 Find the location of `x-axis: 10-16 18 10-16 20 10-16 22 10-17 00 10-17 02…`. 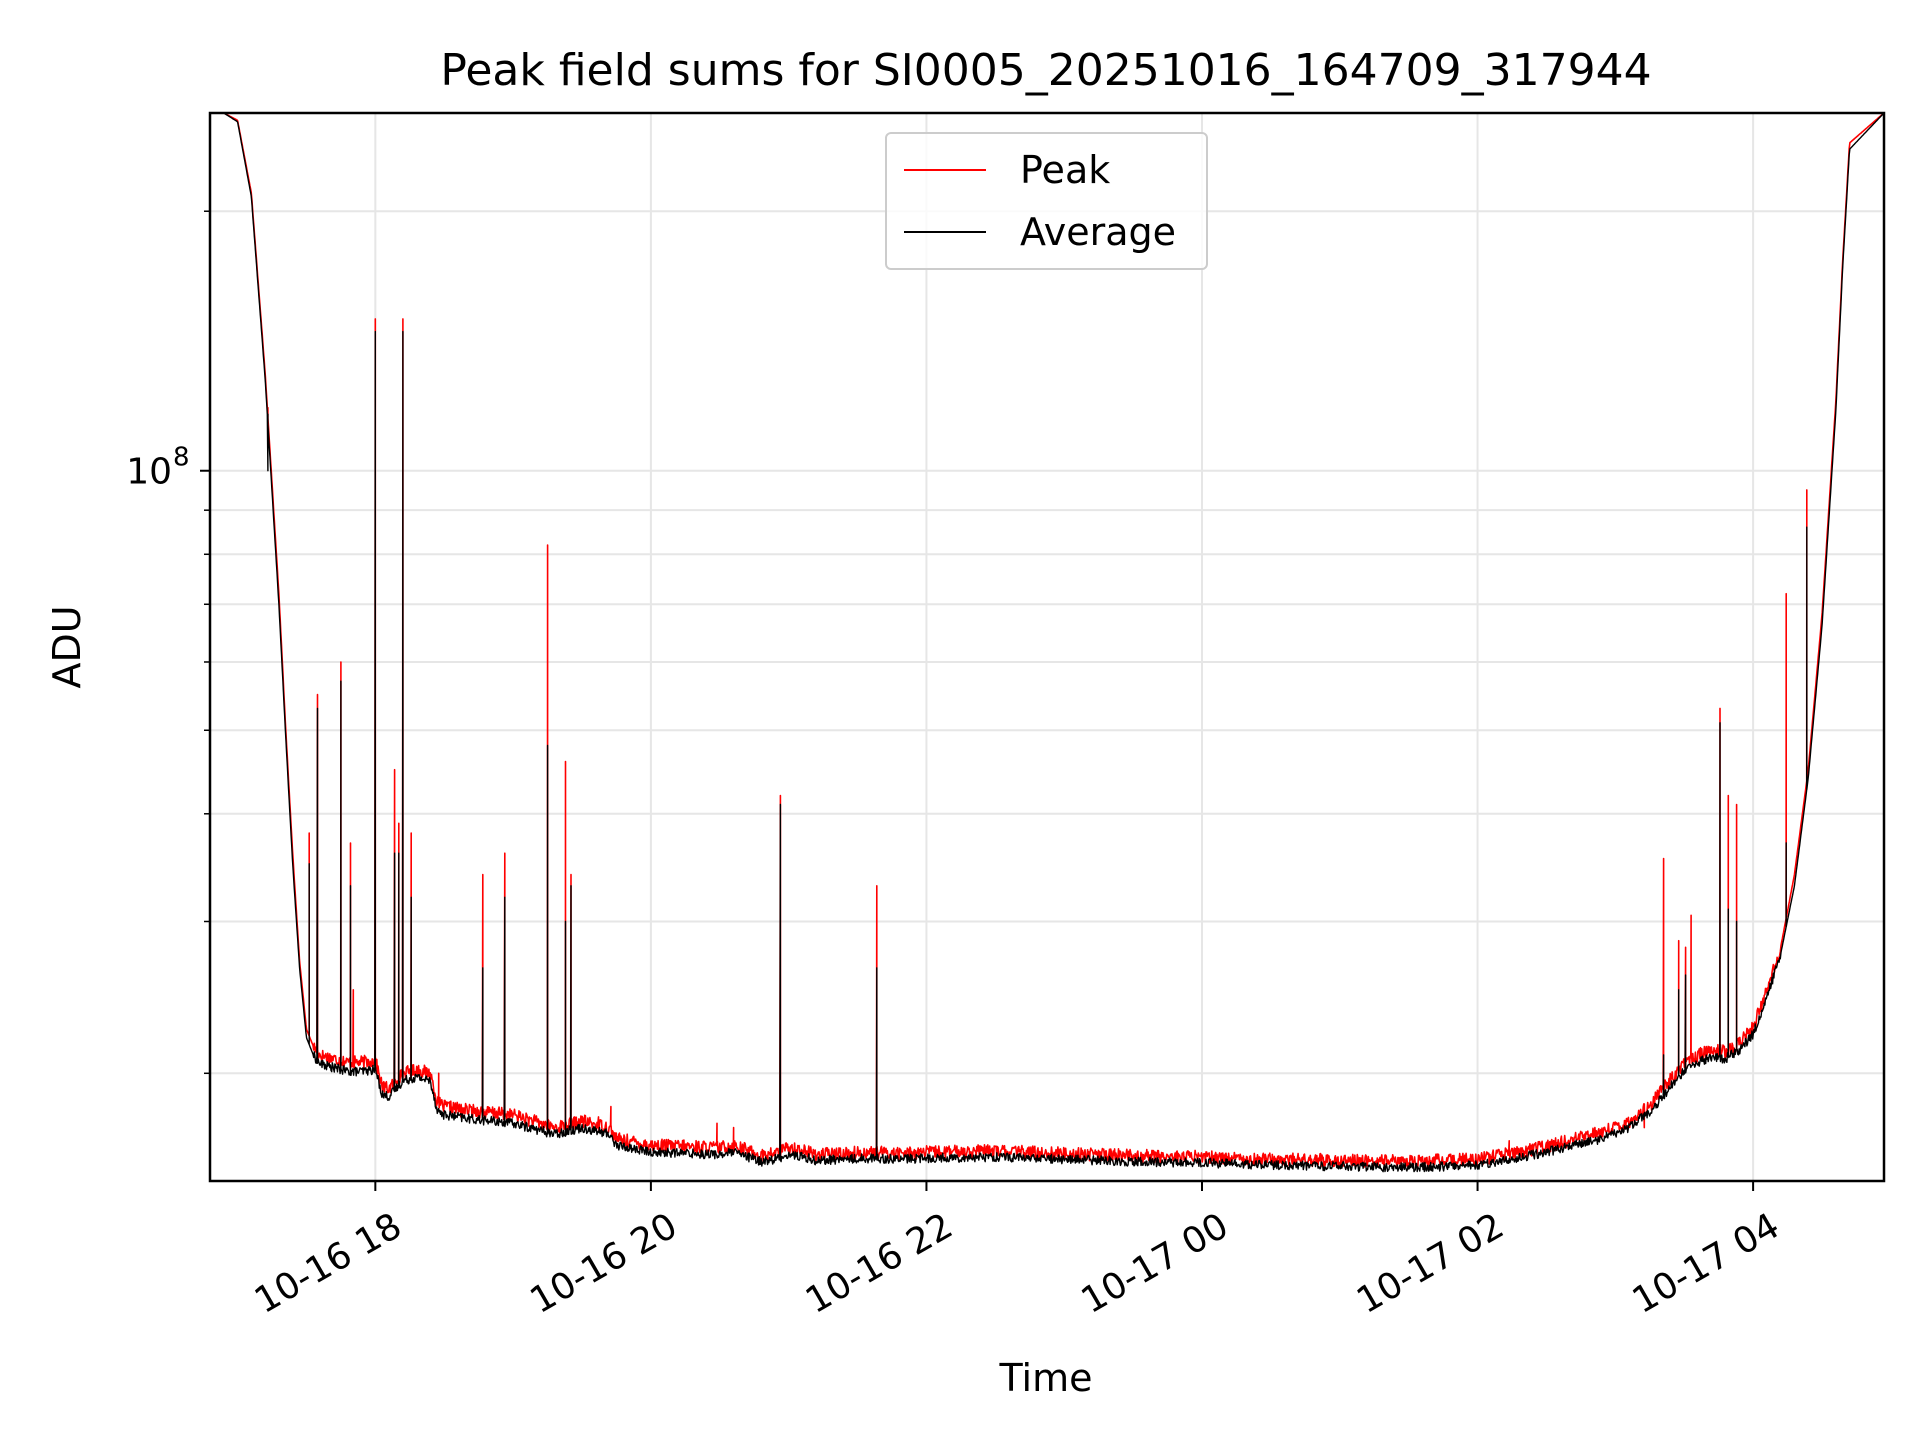

x-axis: 10-16 18 10-16 20 10-16 22 10-17 00 10-17 02… is located at coordinates (1017, 1251).